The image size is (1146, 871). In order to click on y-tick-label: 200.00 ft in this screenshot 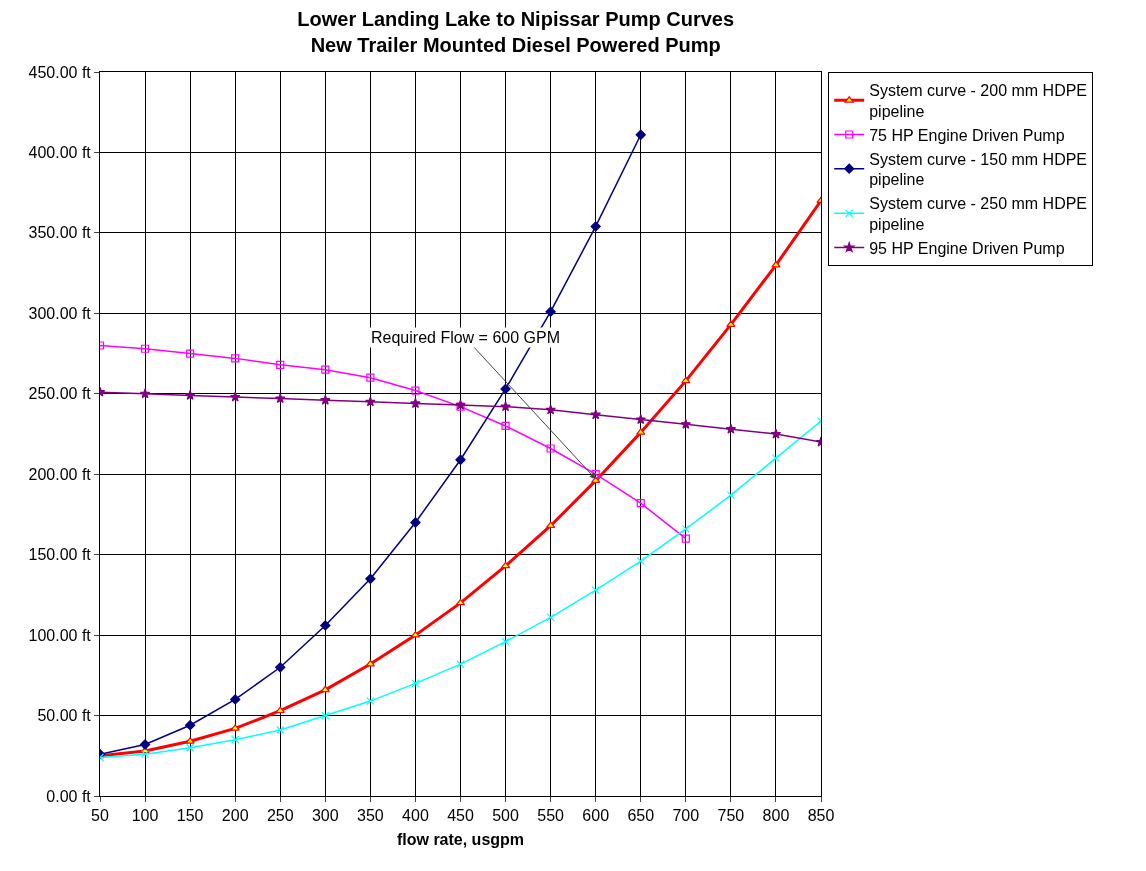, I will do `click(60, 474)`.